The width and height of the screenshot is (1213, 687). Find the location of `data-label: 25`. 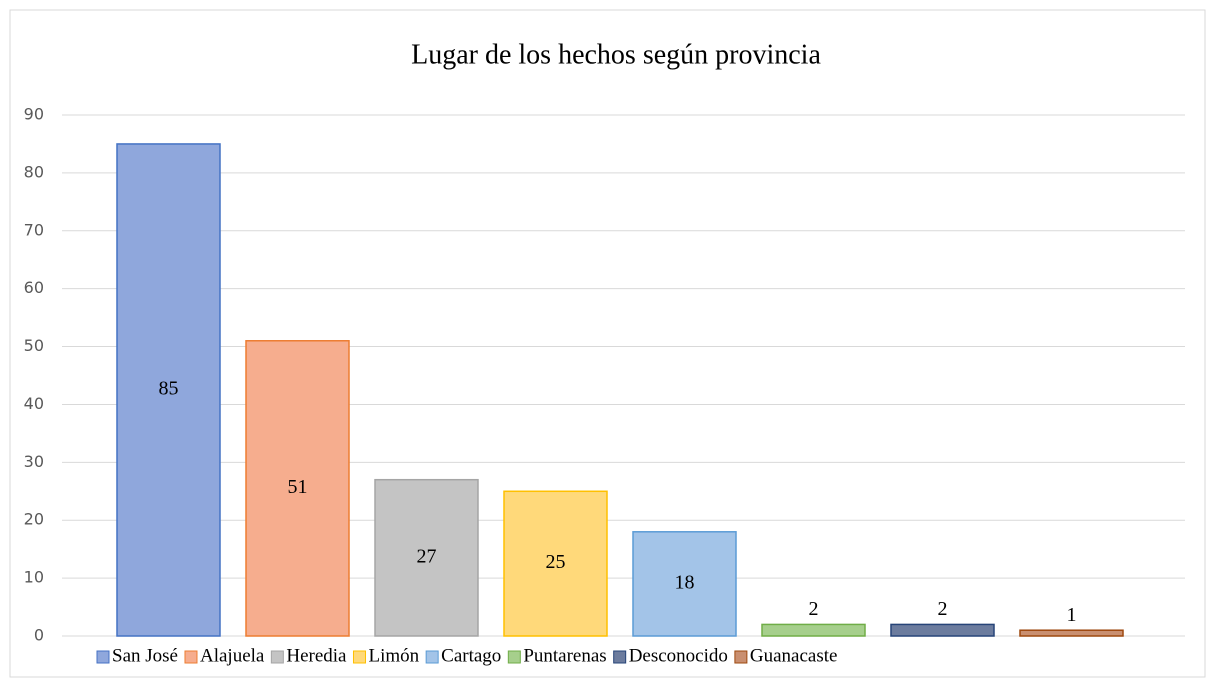

data-label: 25 is located at coordinates (556, 562).